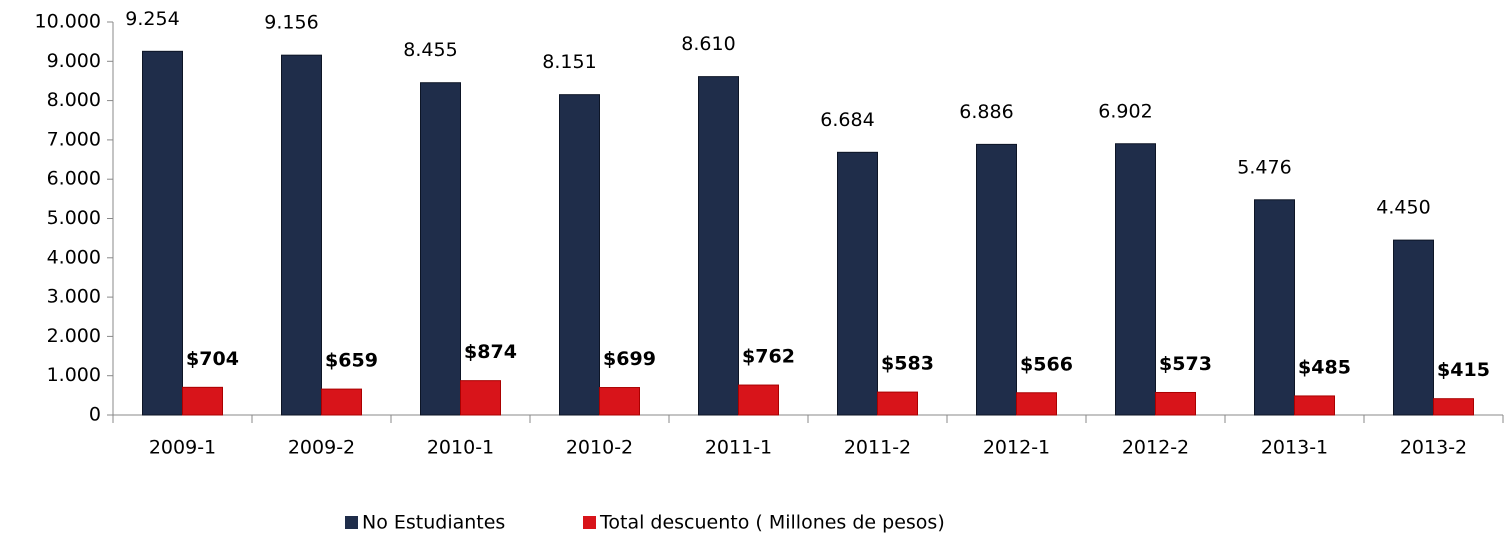  Describe the element at coordinates (986, 112) in the screenshot. I see `data-label: 6.886` at that location.